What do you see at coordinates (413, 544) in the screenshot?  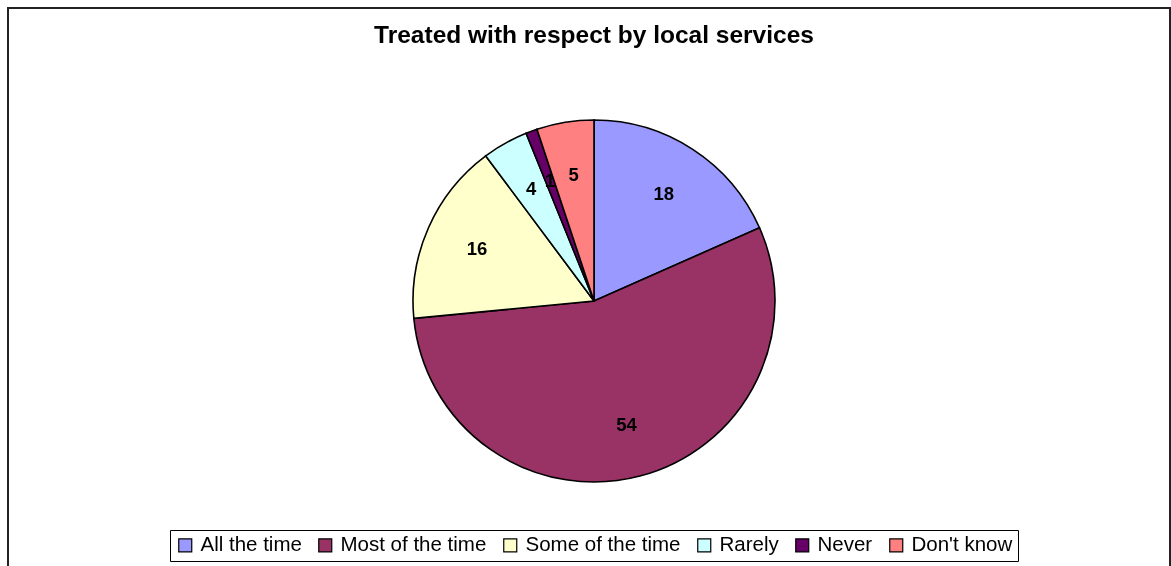 I see `legend-label: Most of the time` at bounding box center [413, 544].